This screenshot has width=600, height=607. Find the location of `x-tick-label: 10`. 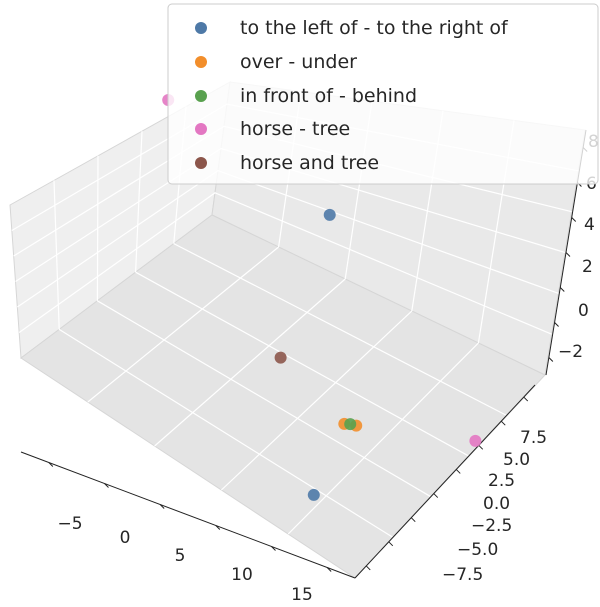

x-tick-label: 10 is located at coordinates (242, 575).